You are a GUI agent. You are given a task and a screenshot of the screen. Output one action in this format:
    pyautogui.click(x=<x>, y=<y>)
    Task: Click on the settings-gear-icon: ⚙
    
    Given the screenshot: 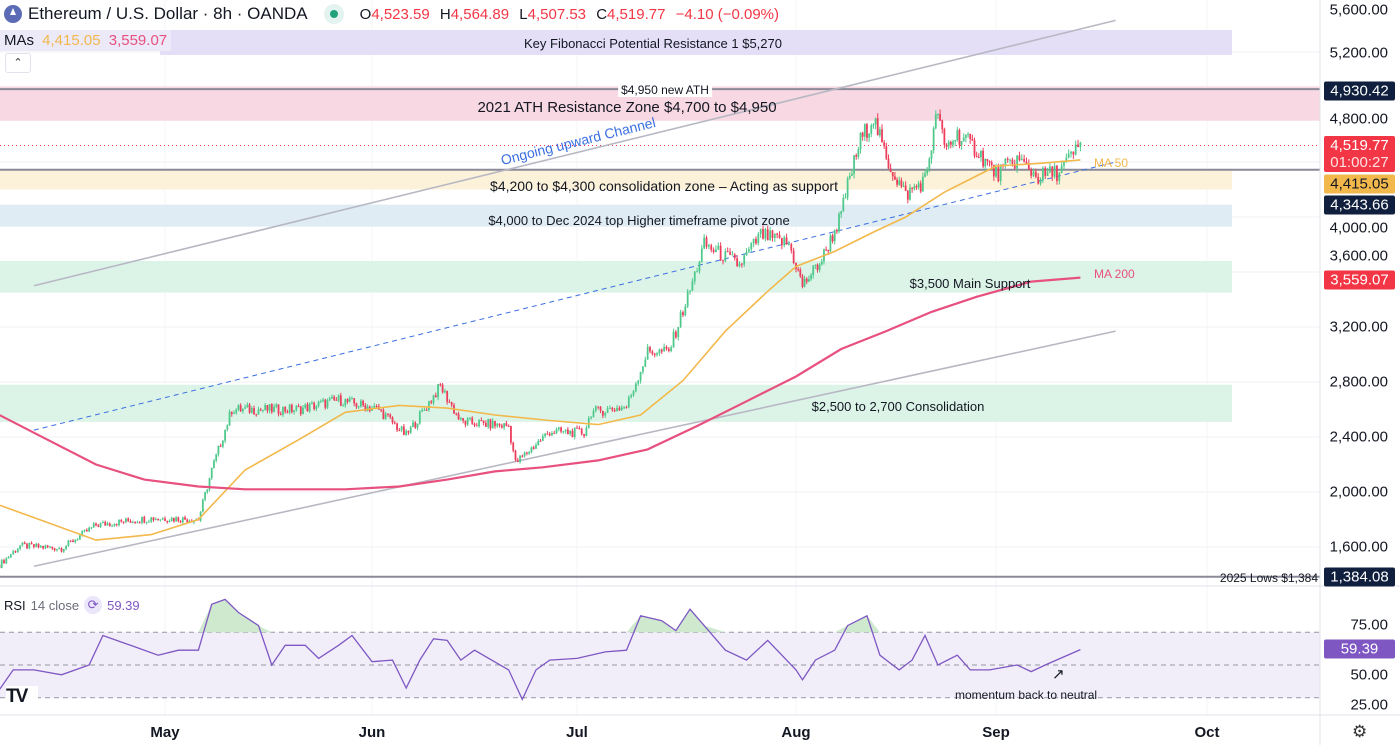 What is the action you would take?
    pyautogui.click(x=1360, y=731)
    